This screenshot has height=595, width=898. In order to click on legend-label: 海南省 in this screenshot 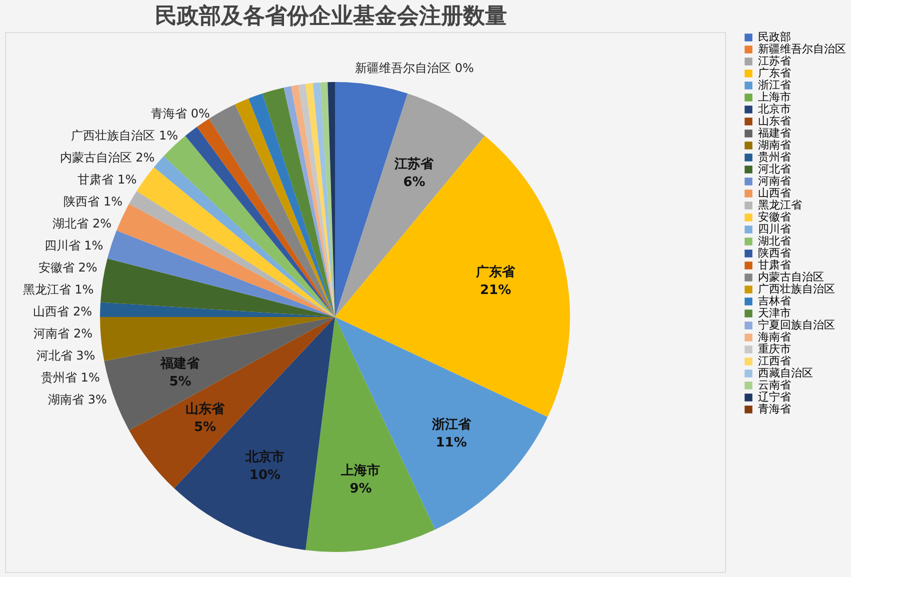, I will do `click(774, 337)`.